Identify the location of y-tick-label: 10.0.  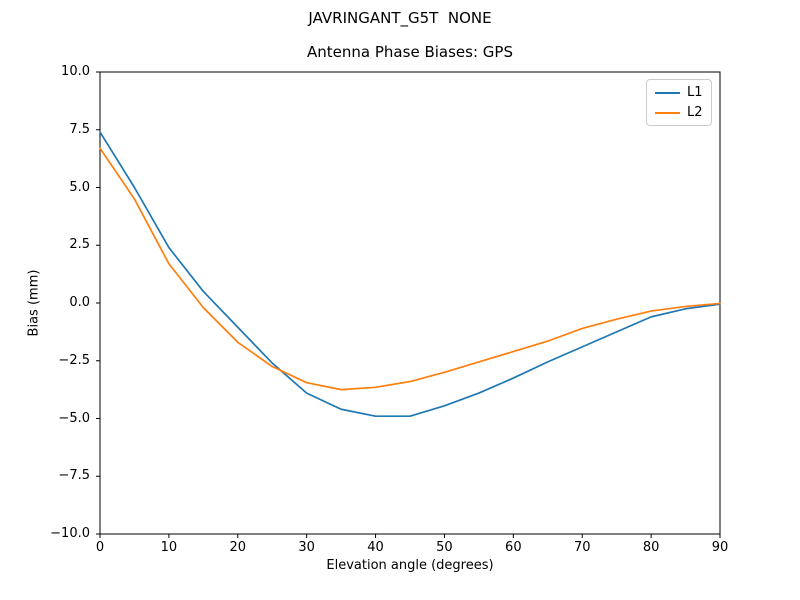
(75, 71).